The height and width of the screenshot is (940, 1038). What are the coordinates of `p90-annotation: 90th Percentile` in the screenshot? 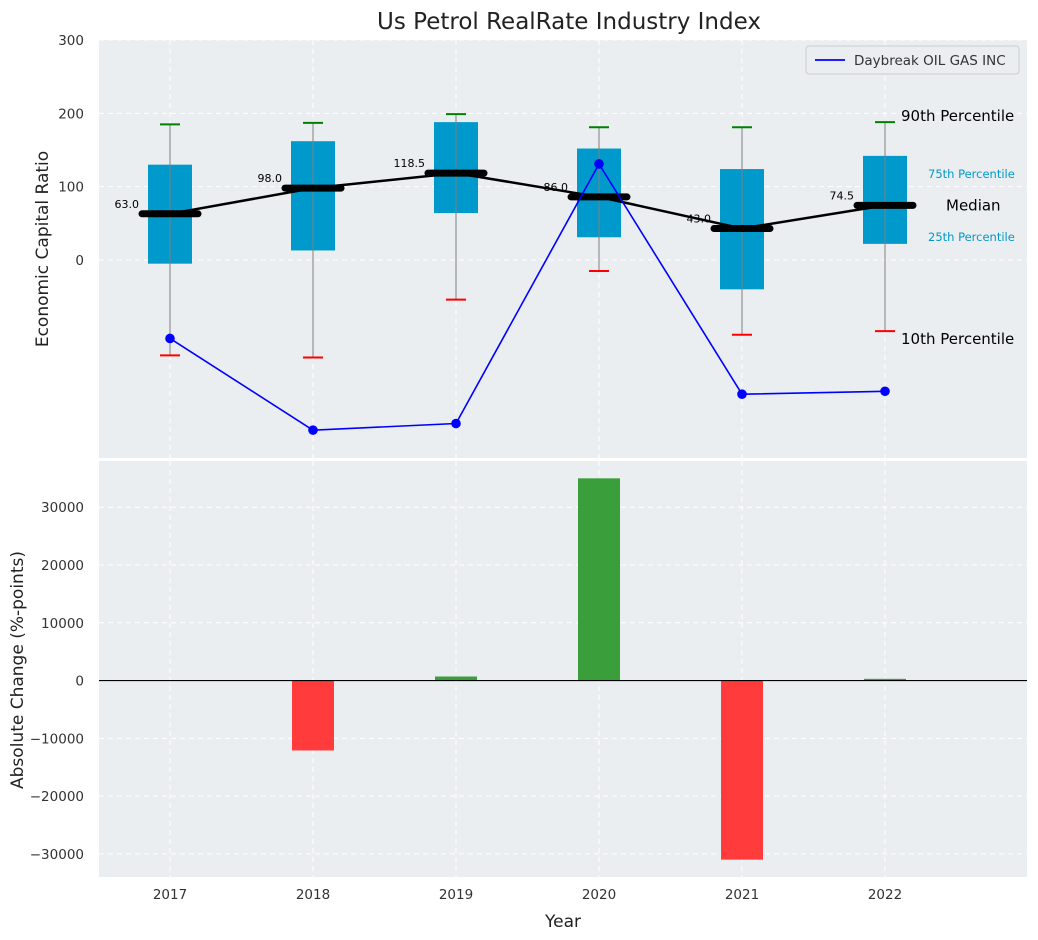 It's located at (957, 116).